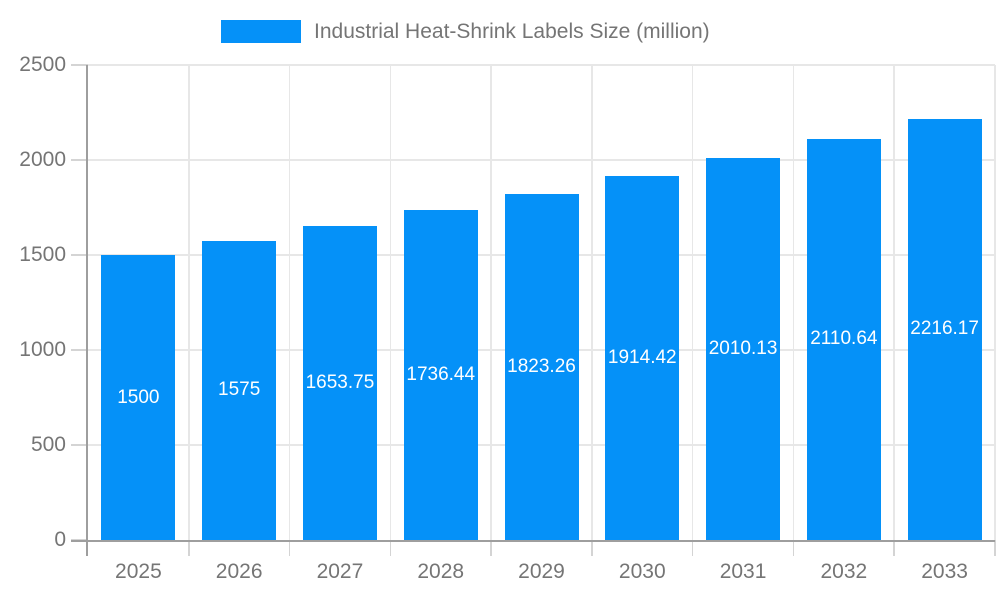  I want to click on y-tick-label: 2000, so click(42, 159).